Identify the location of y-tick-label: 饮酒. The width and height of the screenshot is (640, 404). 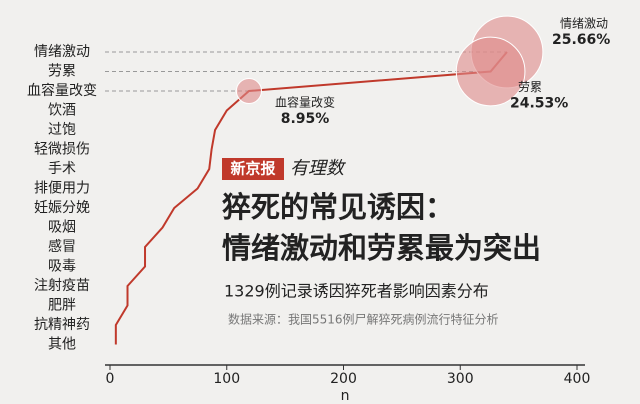
(62, 111).